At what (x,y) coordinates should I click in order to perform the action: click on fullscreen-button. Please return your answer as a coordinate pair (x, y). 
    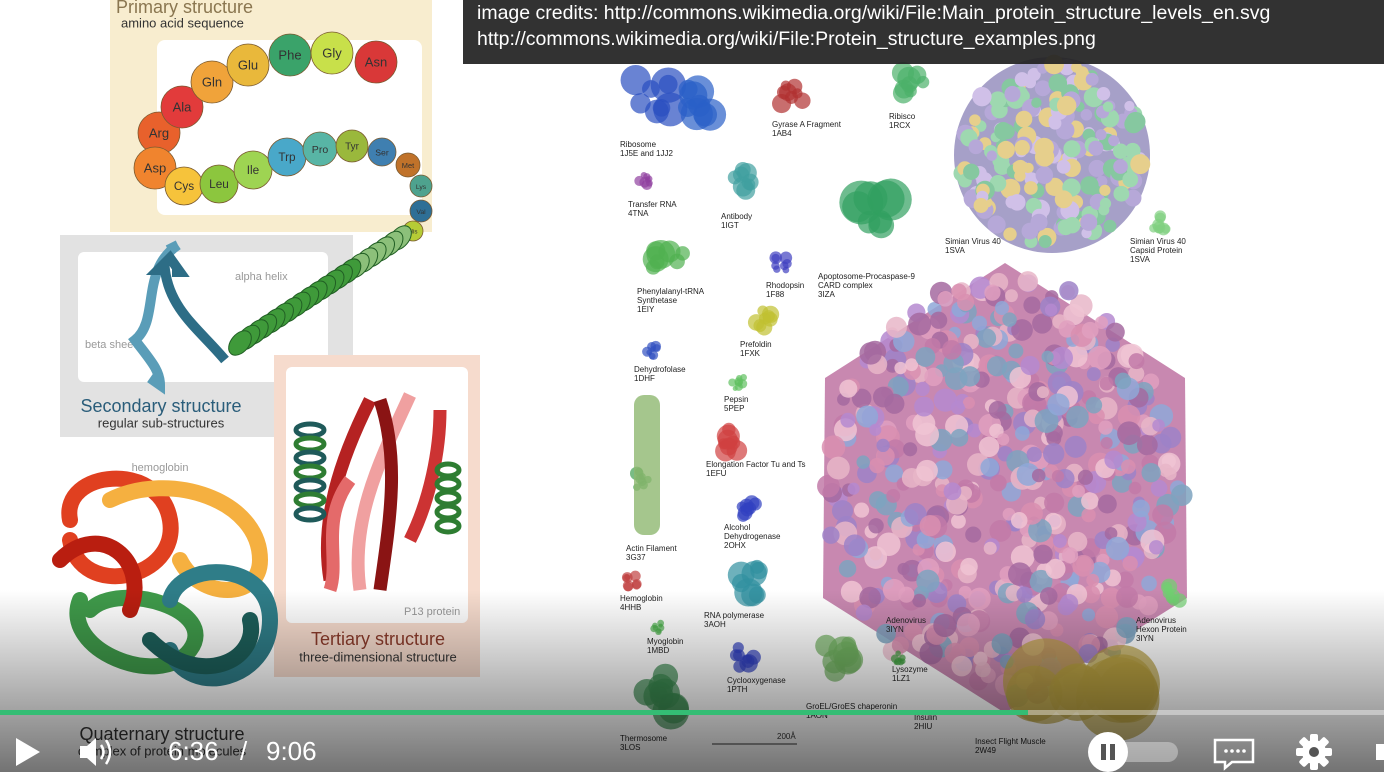
    Looking at the image, I should click on (1380, 752).